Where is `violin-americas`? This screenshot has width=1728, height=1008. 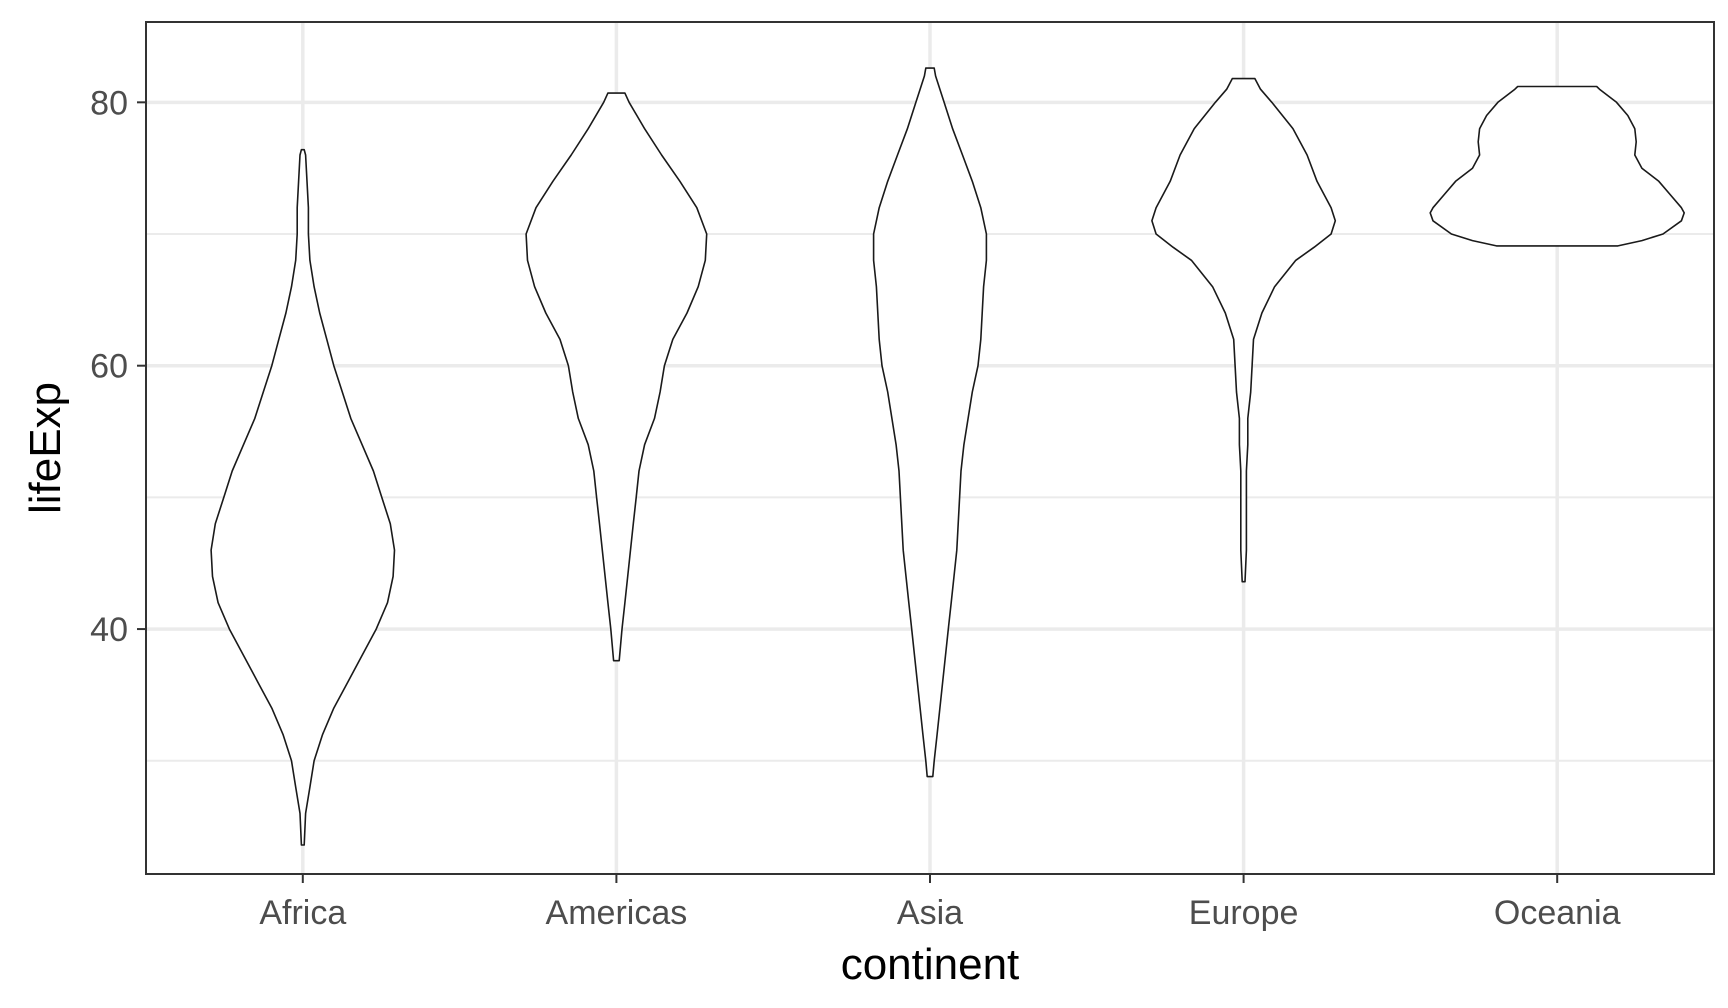 violin-americas is located at coordinates (616, 377).